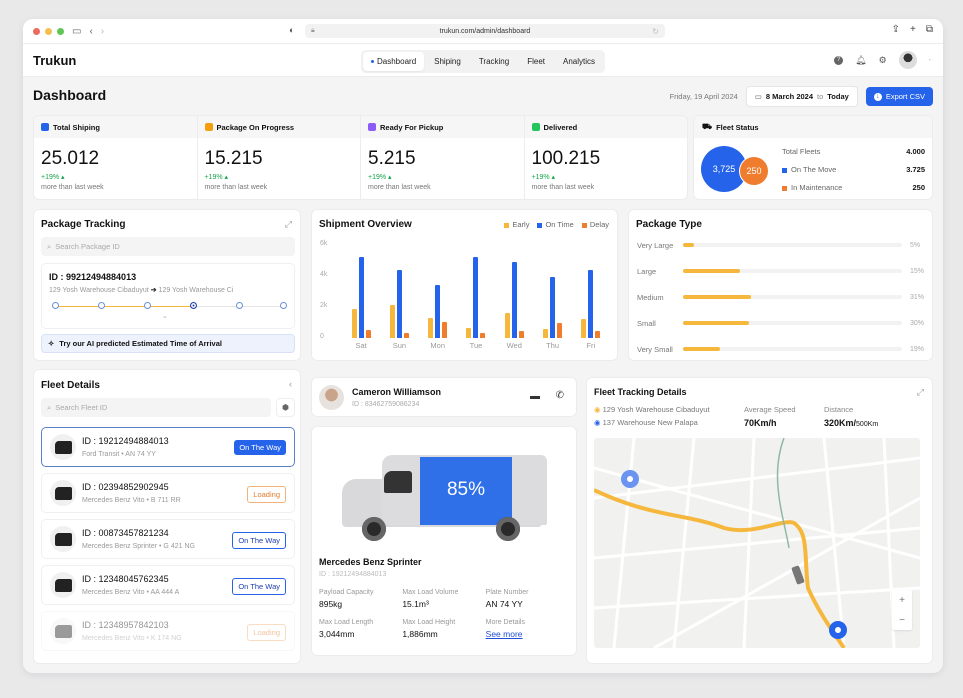  I want to click on legend-delay: Delay, so click(595, 224).